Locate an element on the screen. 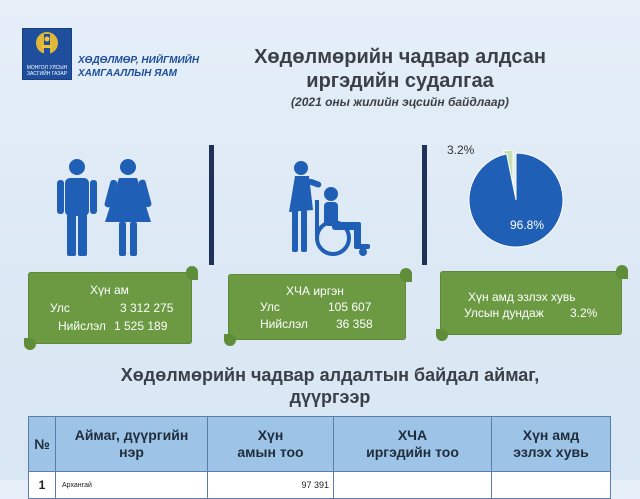 Image resolution: width=640 pixels, height=499 pixels. col-header-disabled: ХЧА иргэдийн тоо is located at coordinates (412, 444).